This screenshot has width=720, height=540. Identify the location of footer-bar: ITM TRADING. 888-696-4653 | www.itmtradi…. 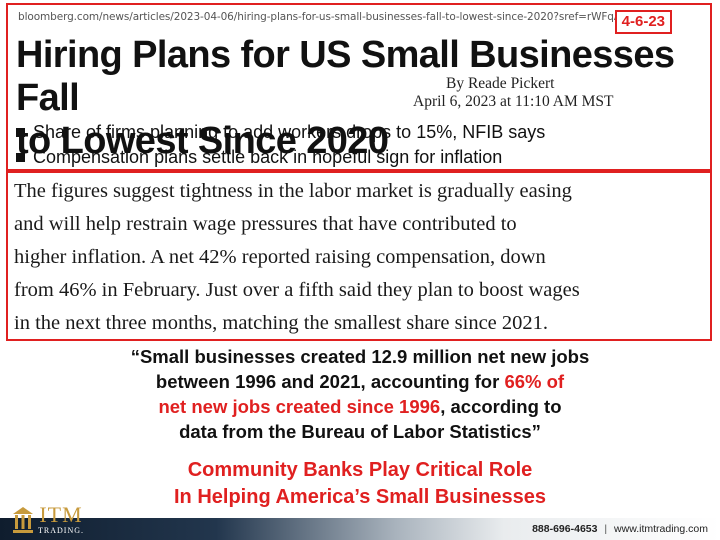
(360, 522).